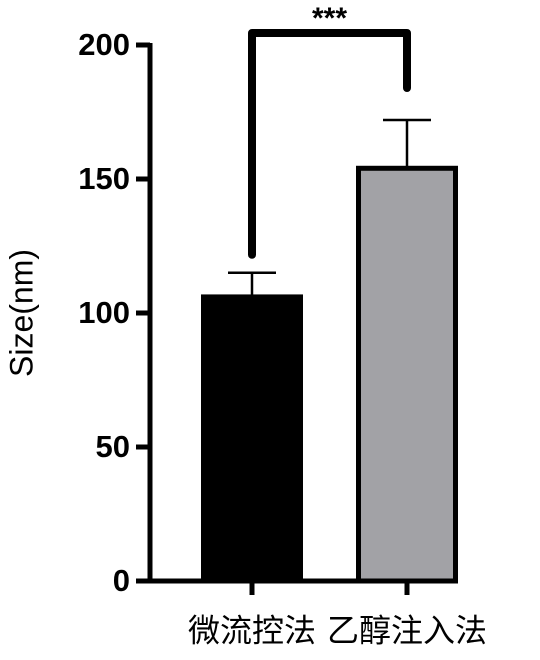 Image resolution: width=540 pixels, height=660 pixels. What do you see at coordinates (252, 630) in the screenshot?
I see `x-tick-label: 微流控法` at bounding box center [252, 630].